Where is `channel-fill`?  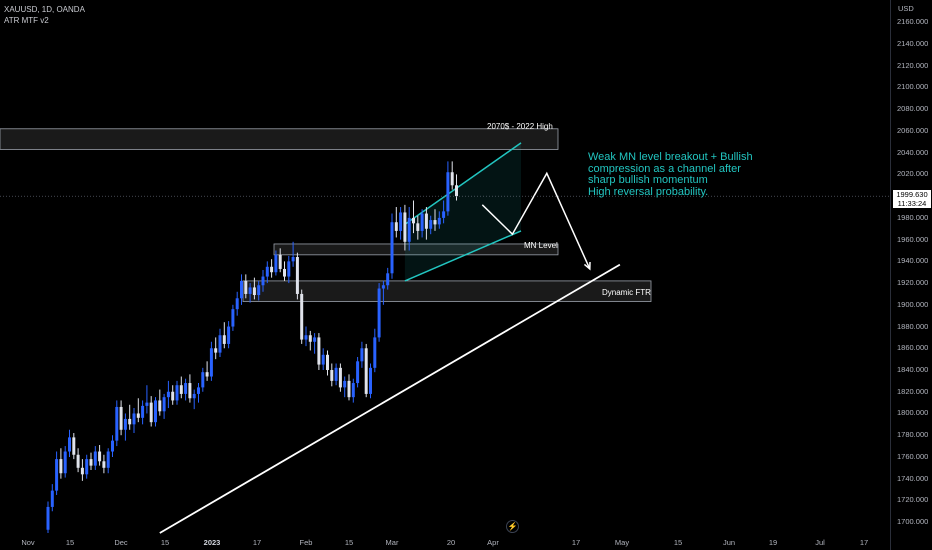
channel-fill is located at coordinates (462, 211).